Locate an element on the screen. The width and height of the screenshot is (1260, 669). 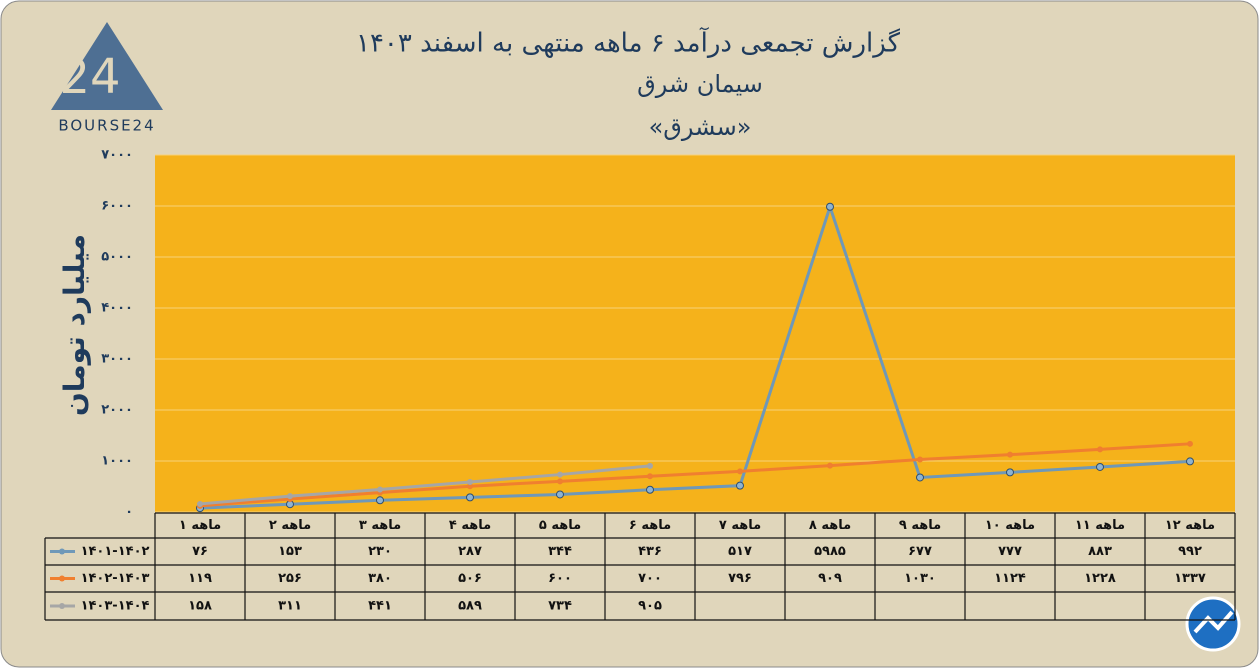
y-tick-label: ۰ is located at coordinates (129, 512).